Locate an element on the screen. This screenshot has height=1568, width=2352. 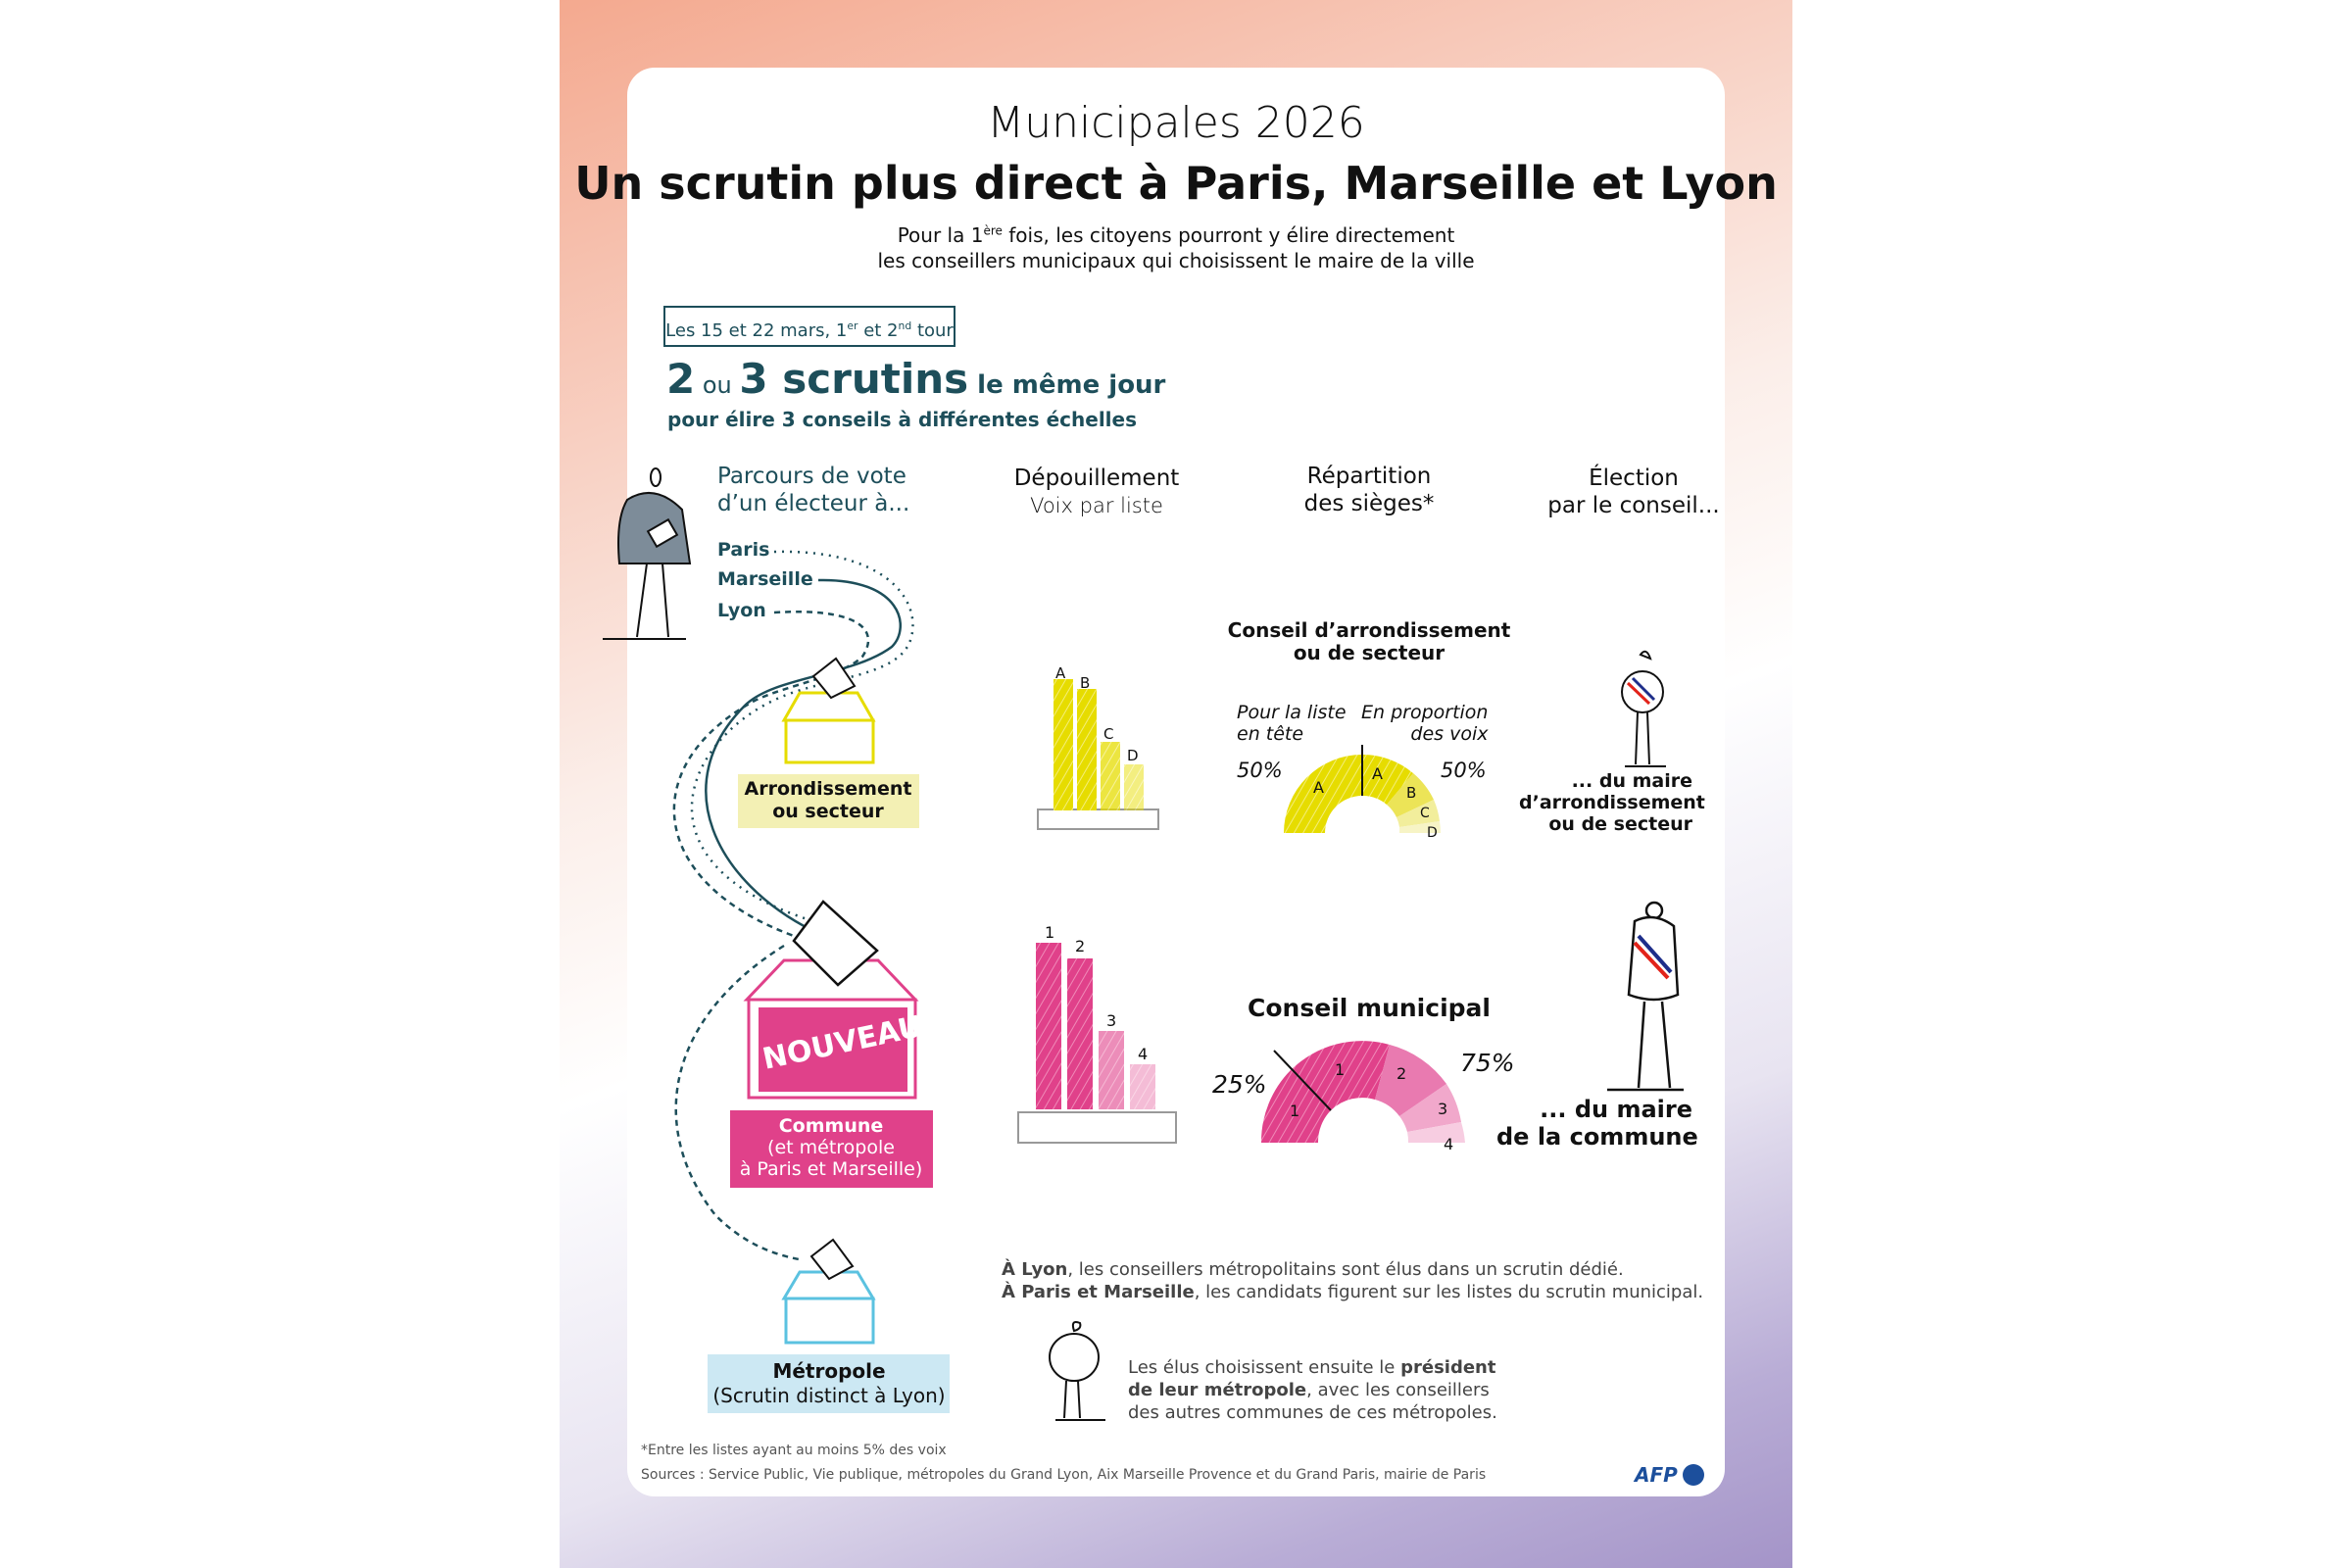
seat-a: A is located at coordinates (1377, 773).